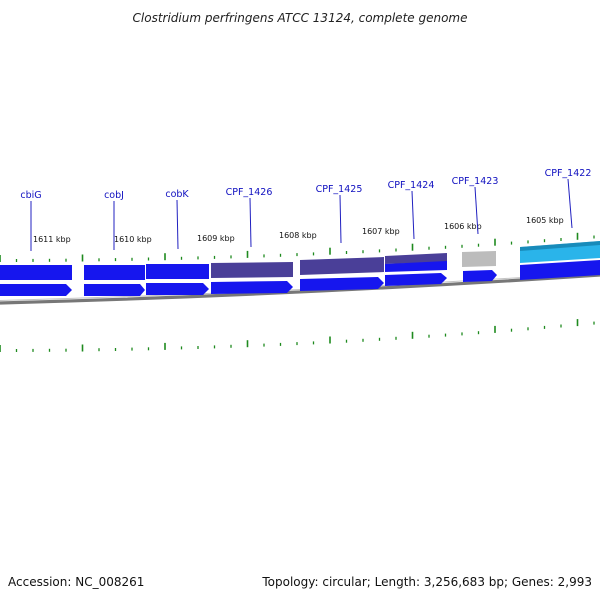 The image size is (600, 600). Describe the element at coordinates (76, 582) in the screenshot. I see `accession-text: Accession: NC_008261` at that location.